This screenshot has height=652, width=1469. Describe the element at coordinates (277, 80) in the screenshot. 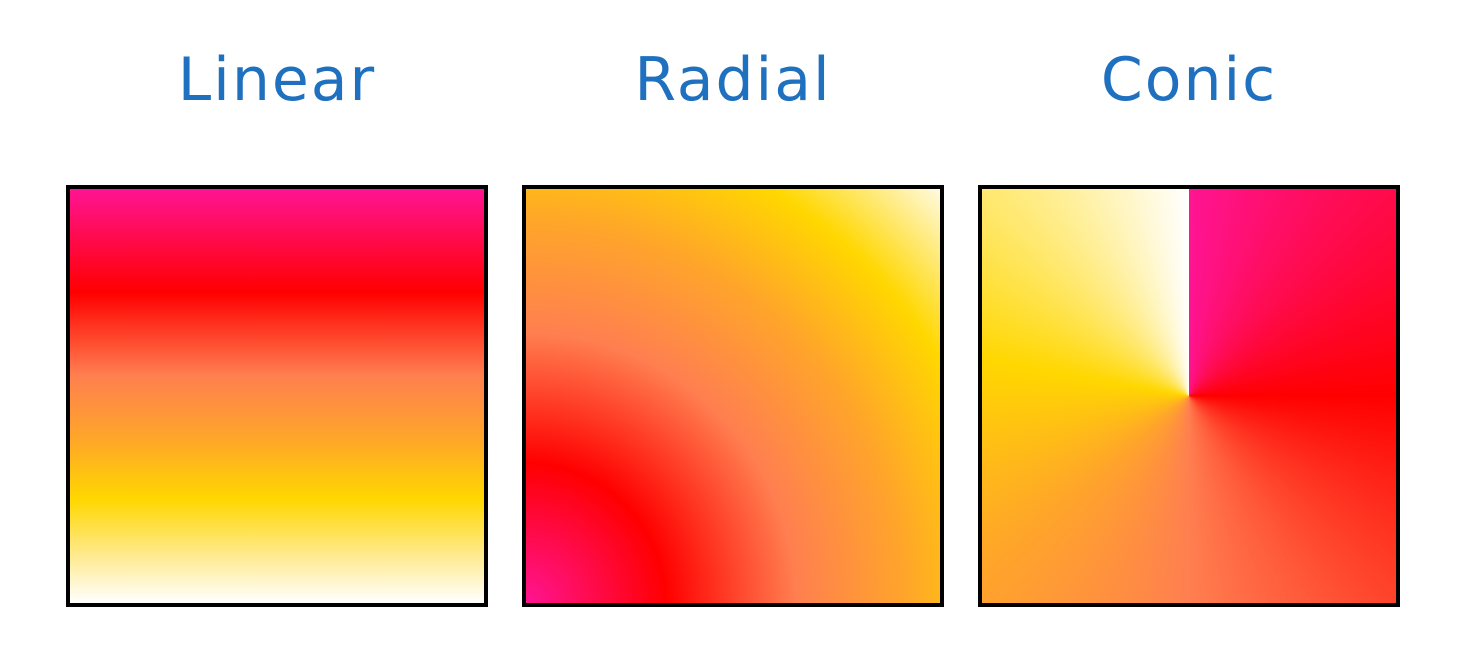

I see `linear-label: Linear` at that location.